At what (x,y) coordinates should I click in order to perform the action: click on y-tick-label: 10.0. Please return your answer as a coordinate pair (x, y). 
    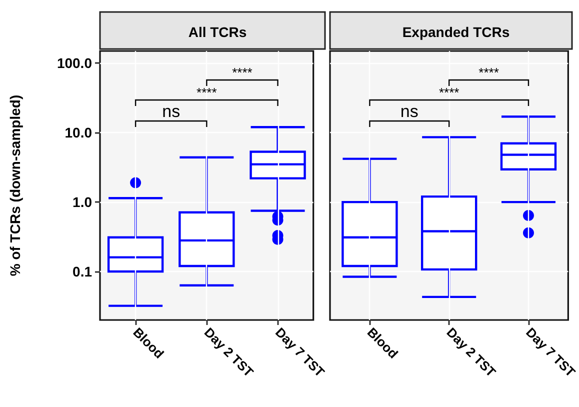
    Looking at the image, I should click on (78, 132).